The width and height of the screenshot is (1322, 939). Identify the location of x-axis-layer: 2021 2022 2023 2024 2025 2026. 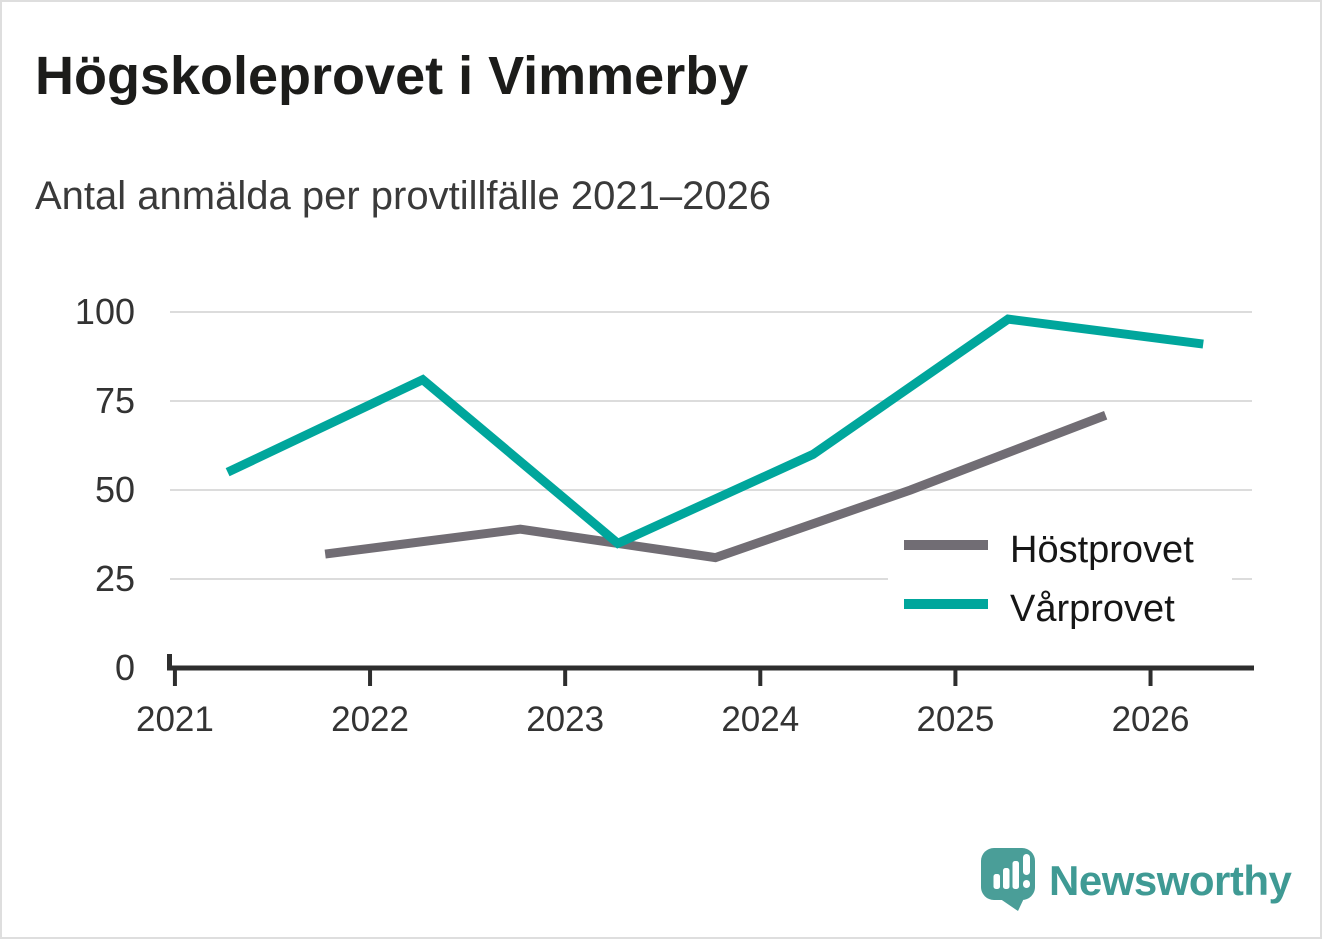
(695, 696).